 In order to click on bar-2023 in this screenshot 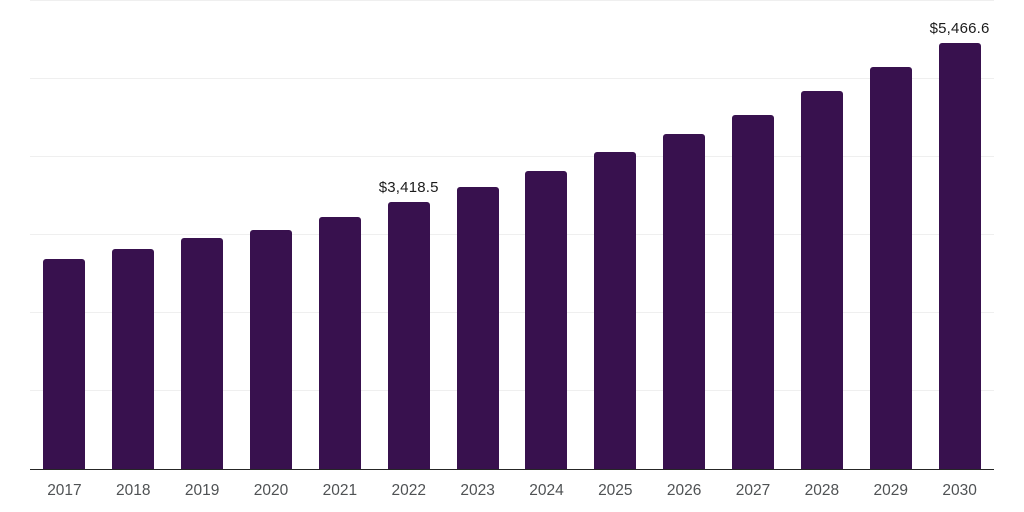, I will do `click(477, 328)`.